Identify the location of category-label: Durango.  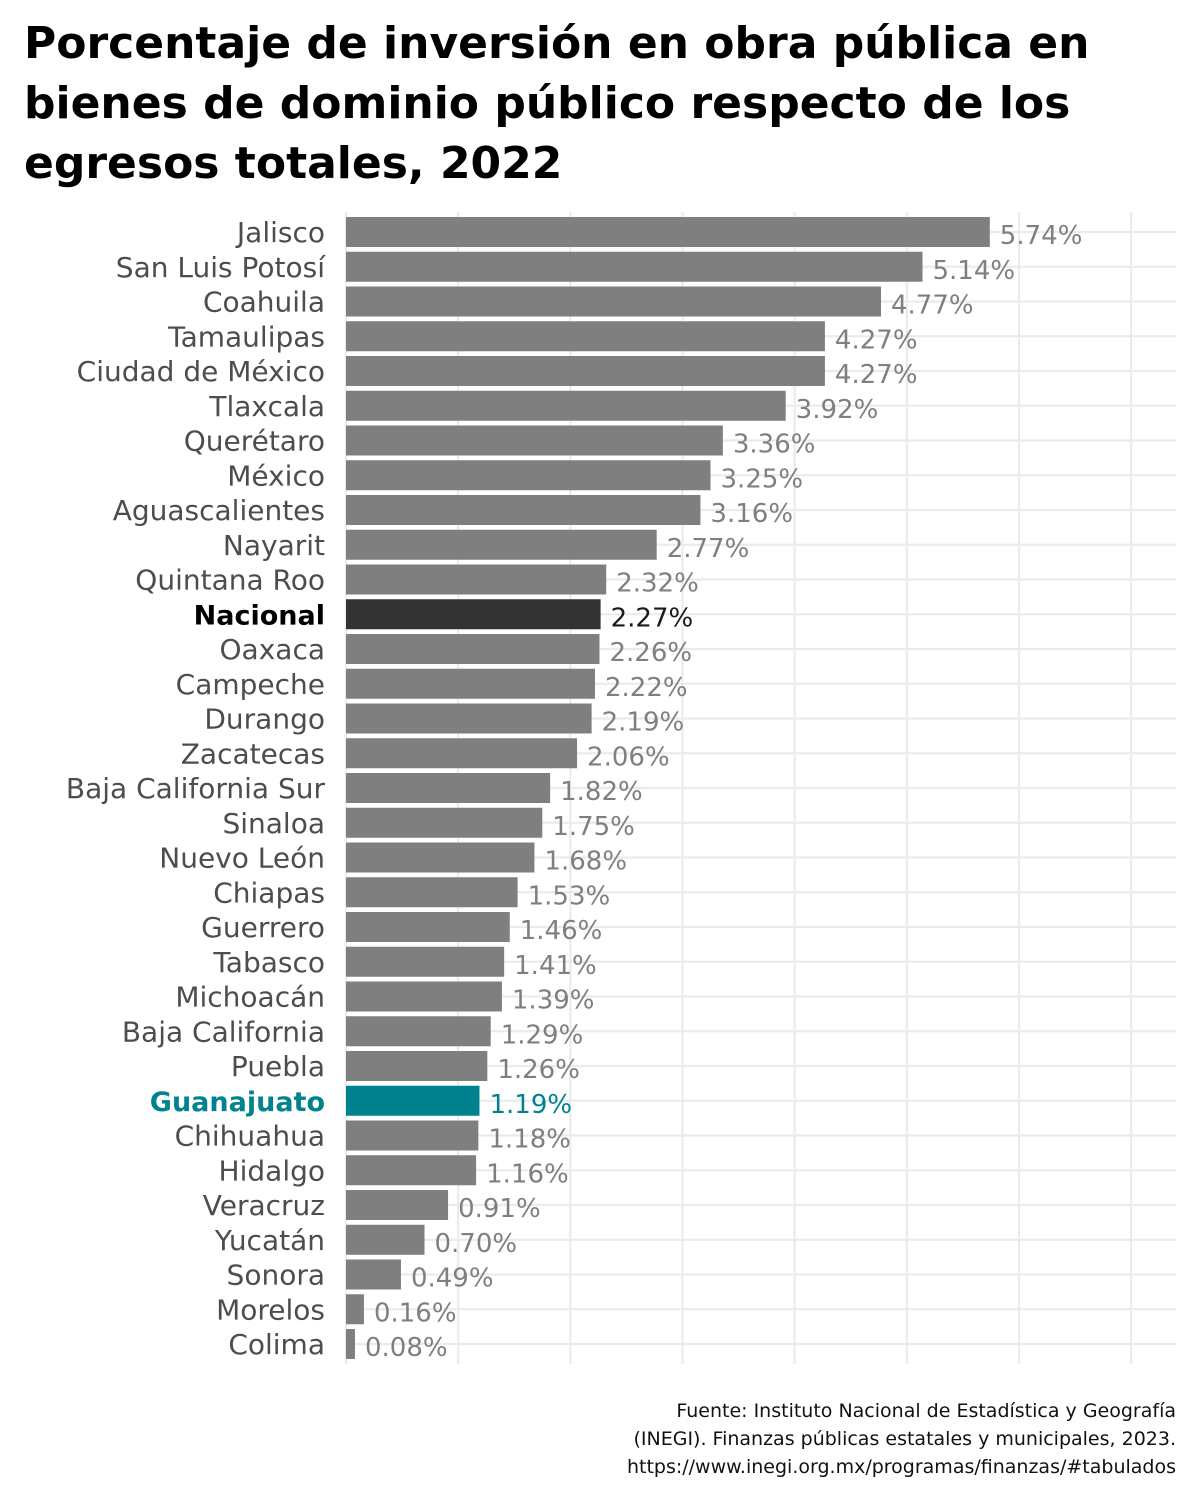
(264, 719).